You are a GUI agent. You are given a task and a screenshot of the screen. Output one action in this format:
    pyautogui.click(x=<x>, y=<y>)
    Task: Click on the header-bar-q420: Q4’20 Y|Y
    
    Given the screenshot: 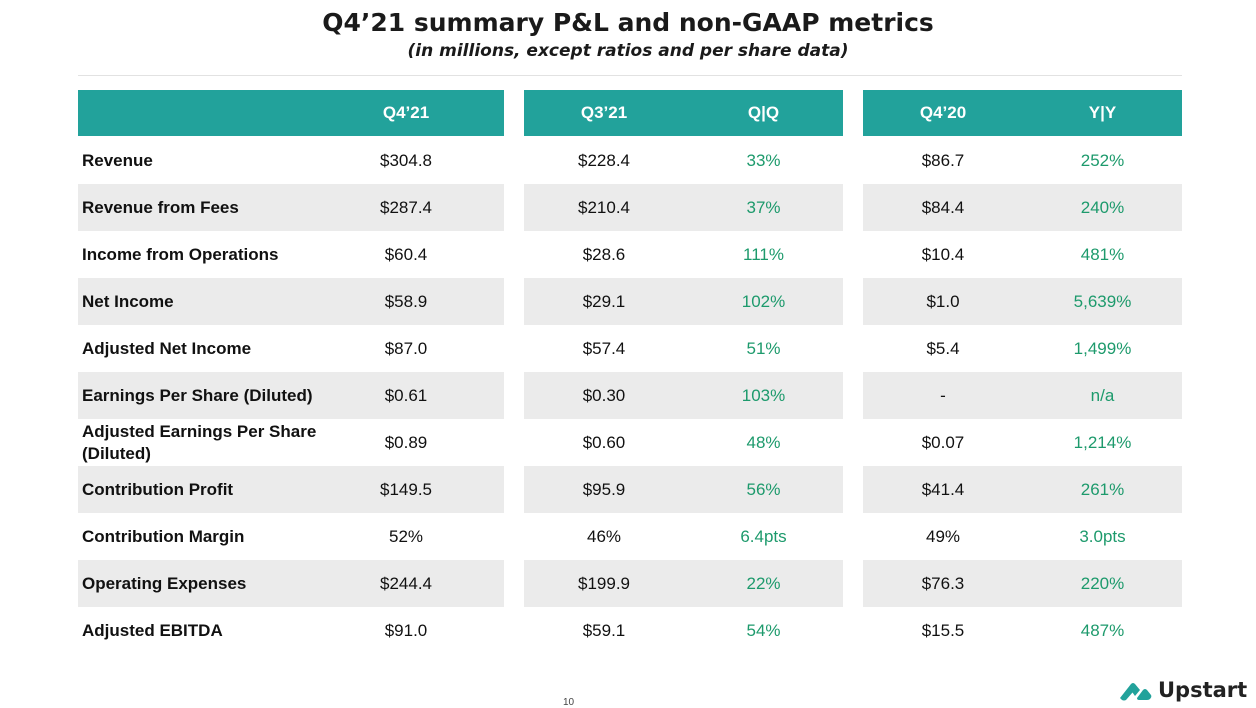 What is the action you would take?
    pyautogui.click(x=1022, y=113)
    